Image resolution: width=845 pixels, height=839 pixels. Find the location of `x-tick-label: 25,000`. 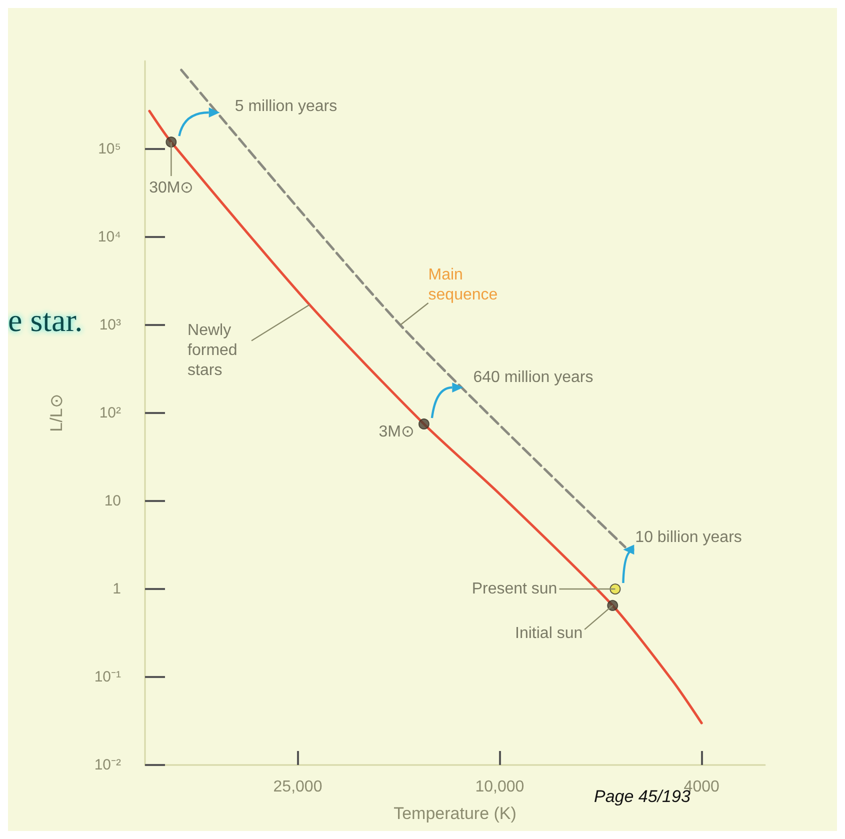

x-tick-label: 25,000 is located at coordinates (297, 787).